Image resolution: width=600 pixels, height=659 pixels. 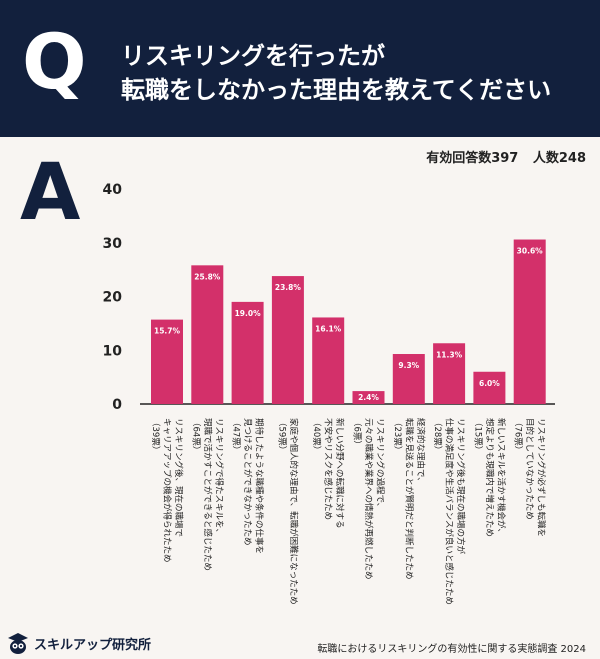 I want to click on category-label: （23票）, so click(x=397, y=436).